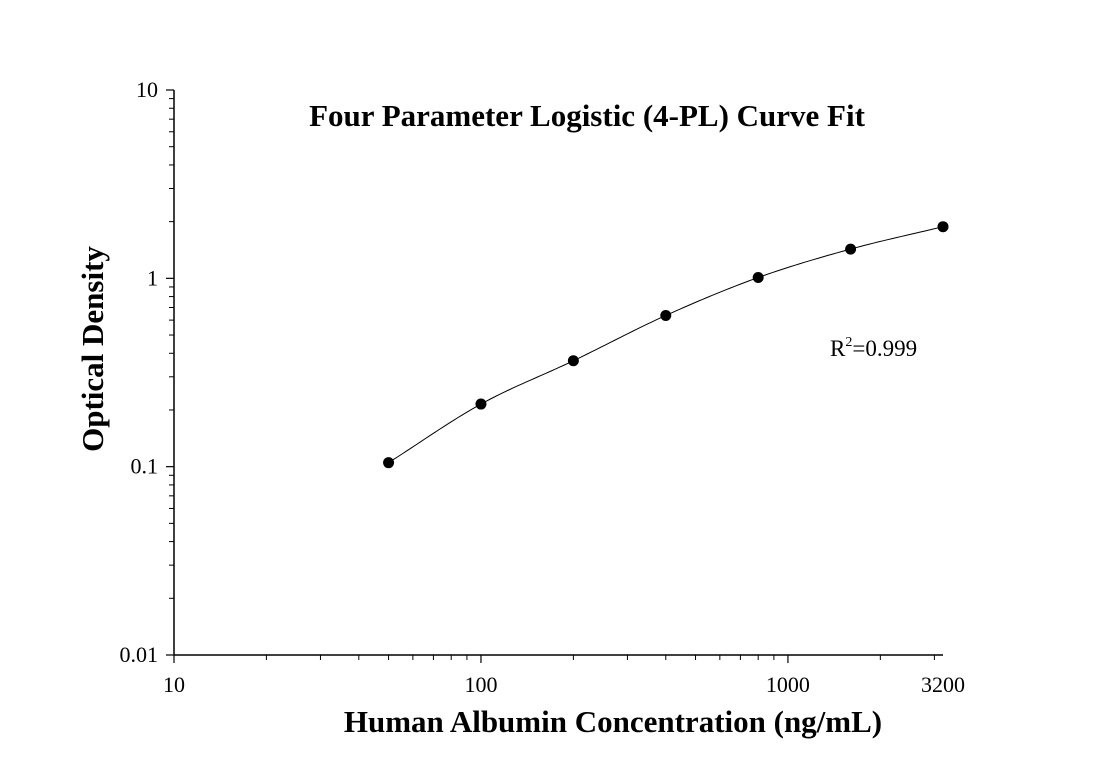 The height and width of the screenshot is (780, 1095). What do you see at coordinates (147, 372) in the screenshot?
I see `y-axis-ticks: 0.01 0.1 1 10` at bounding box center [147, 372].